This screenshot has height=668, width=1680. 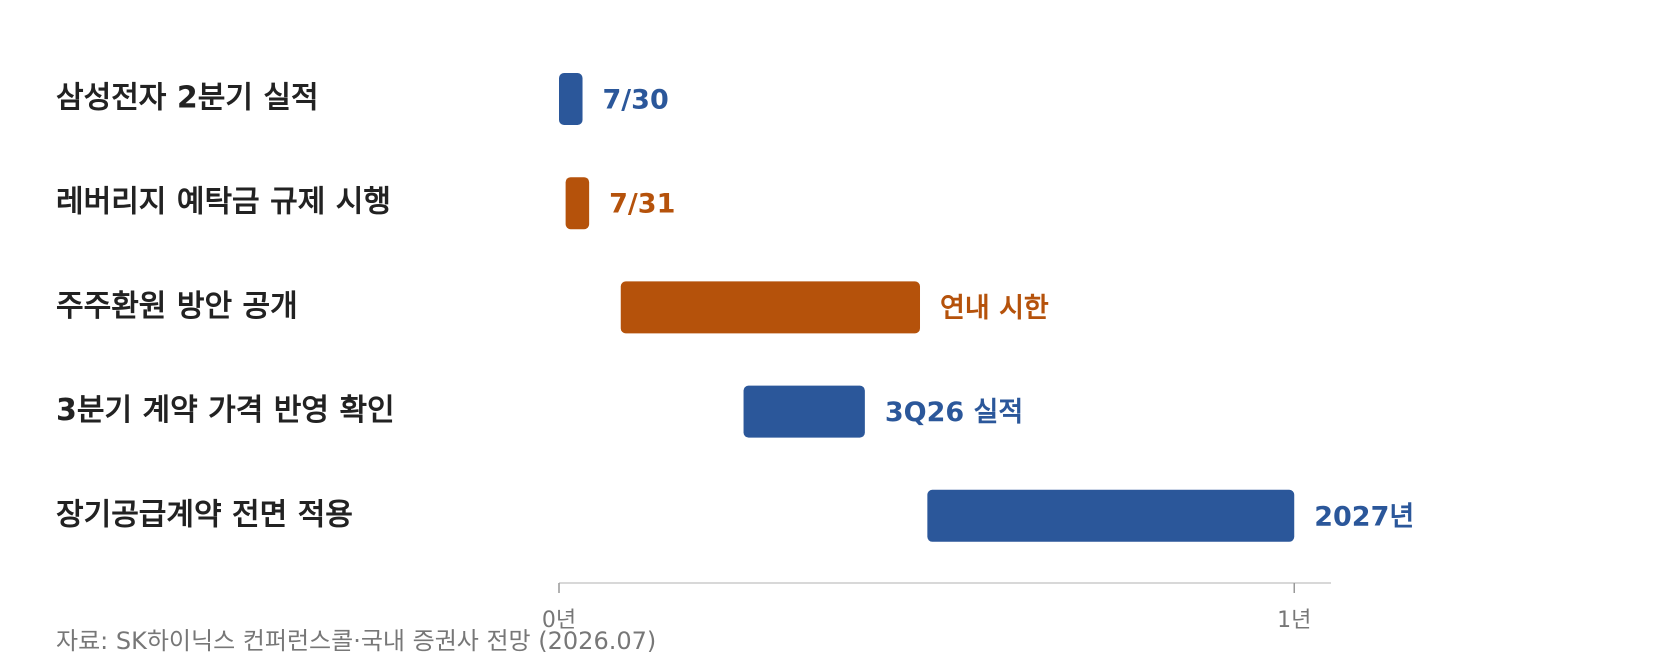 I want to click on task-label: 3분기 계약 가격 반영 확인, so click(x=225, y=410).